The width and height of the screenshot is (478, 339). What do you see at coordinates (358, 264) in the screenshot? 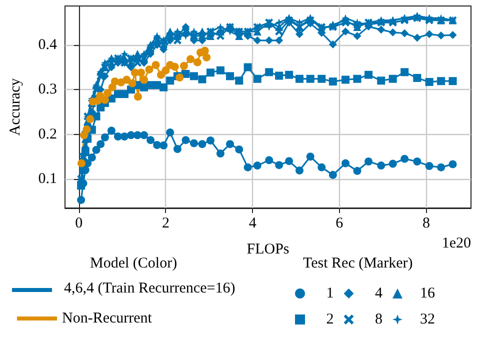
I see `legend-title: Test Rec (Marker)` at bounding box center [358, 264].